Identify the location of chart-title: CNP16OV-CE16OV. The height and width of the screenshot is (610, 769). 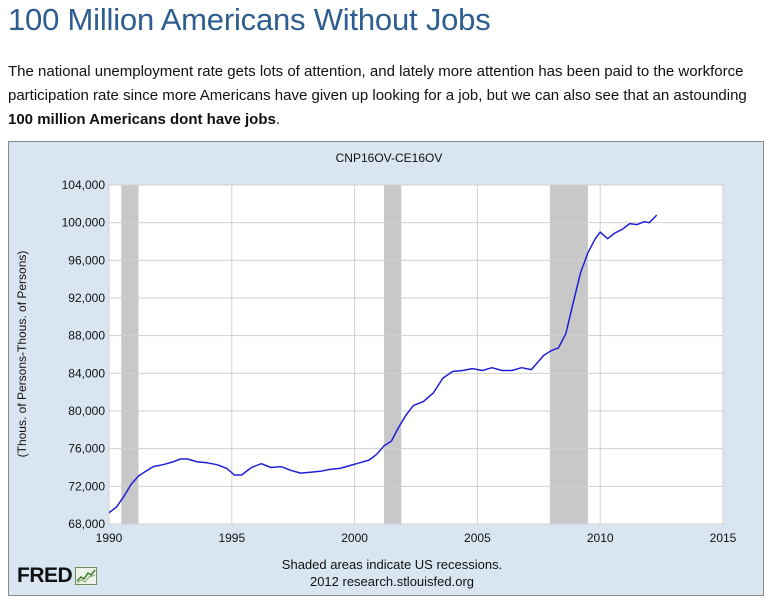
(389, 158).